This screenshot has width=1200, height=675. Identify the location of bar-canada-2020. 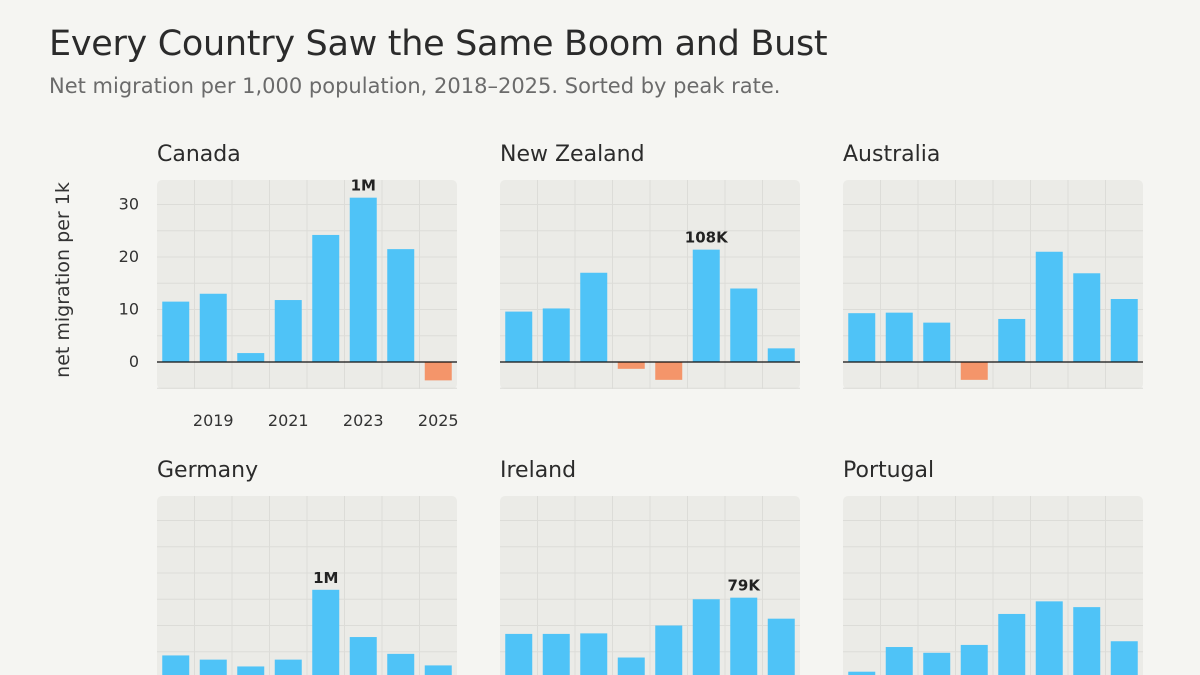
(251, 357).